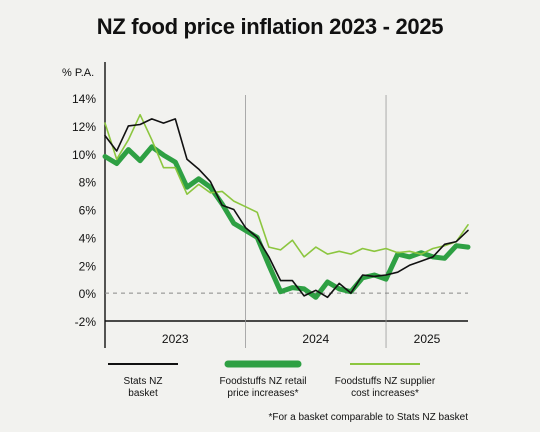 This screenshot has width=540, height=432. What do you see at coordinates (88, 266) in the screenshot?
I see `y-tick-label: 2%` at bounding box center [88, 266].